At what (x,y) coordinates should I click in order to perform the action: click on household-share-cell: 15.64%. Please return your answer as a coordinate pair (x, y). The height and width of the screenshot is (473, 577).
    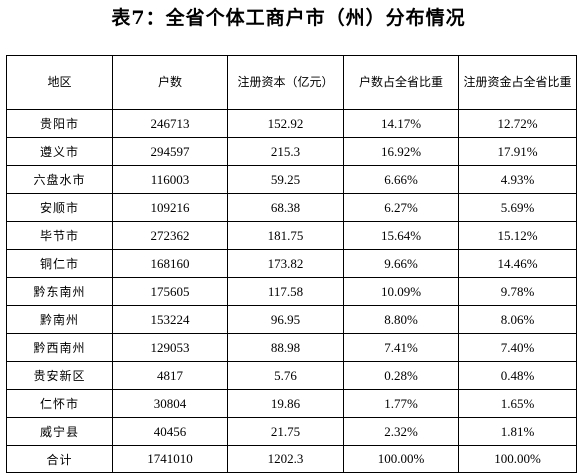
    Looking at the image, I should click on (401, 235).